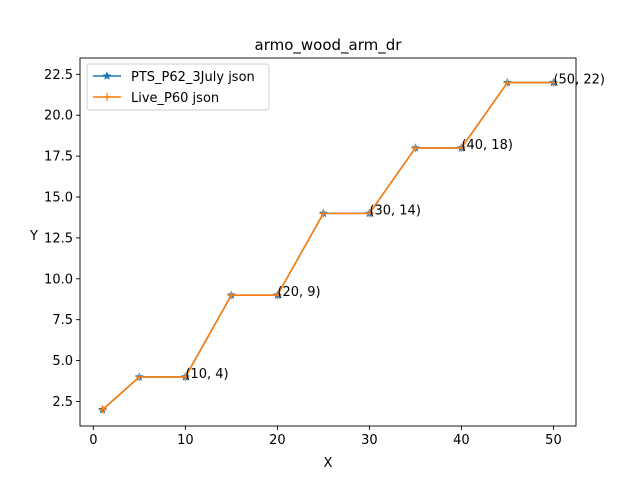  I want to click on y-tick-label: 15.0, so click(58, 198).